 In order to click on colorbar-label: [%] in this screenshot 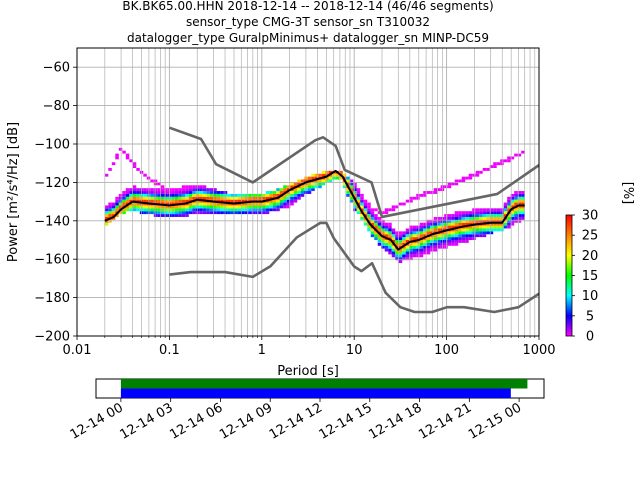, I will do `click(627, 193)`.